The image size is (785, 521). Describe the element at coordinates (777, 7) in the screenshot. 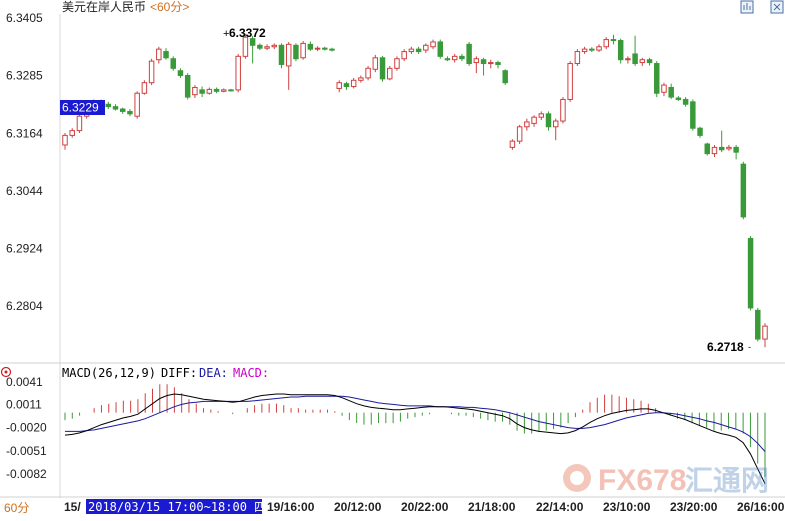

I see `close-chart-icon` at that location.